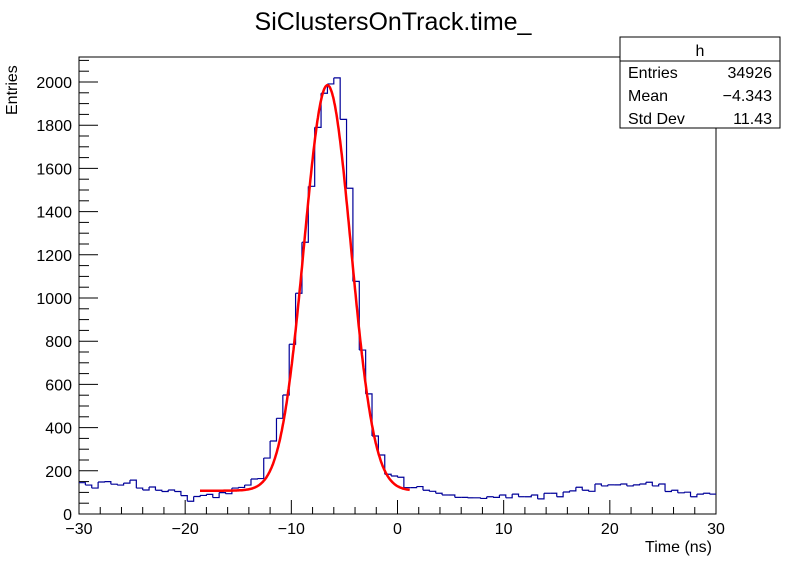  I want to click on y-tick-label: 400, so click(58, 429).